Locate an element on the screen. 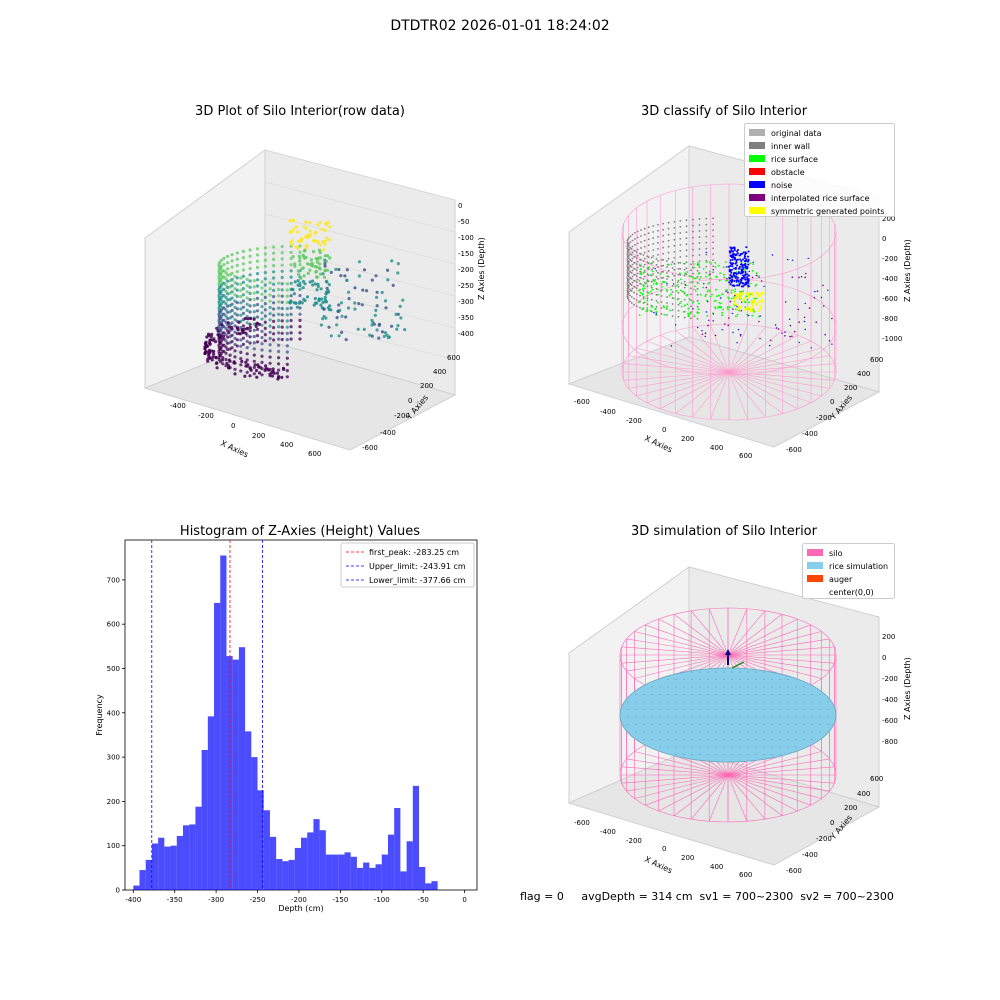  legend-label: silo is located at coordinates (836, 553).